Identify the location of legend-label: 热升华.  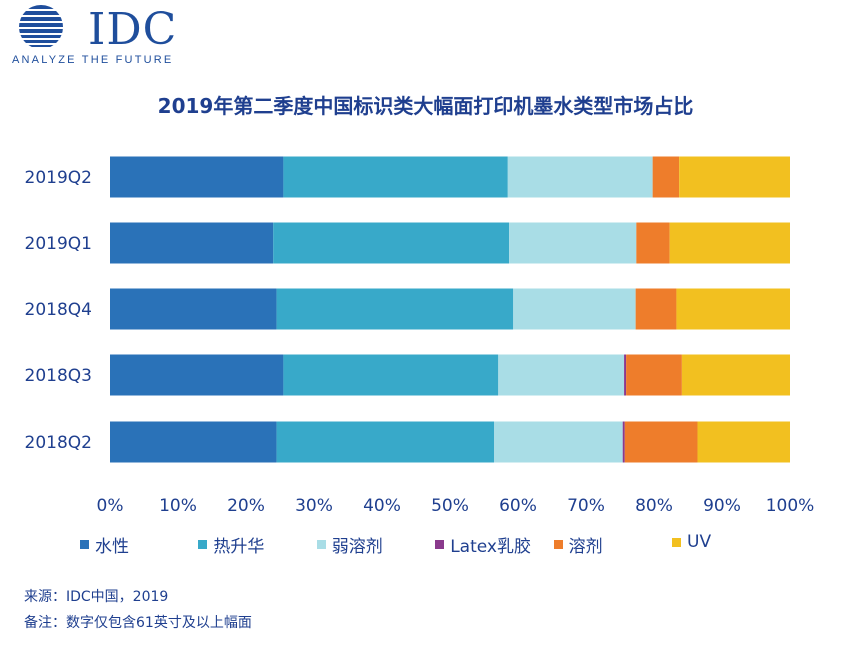
(239, 547).